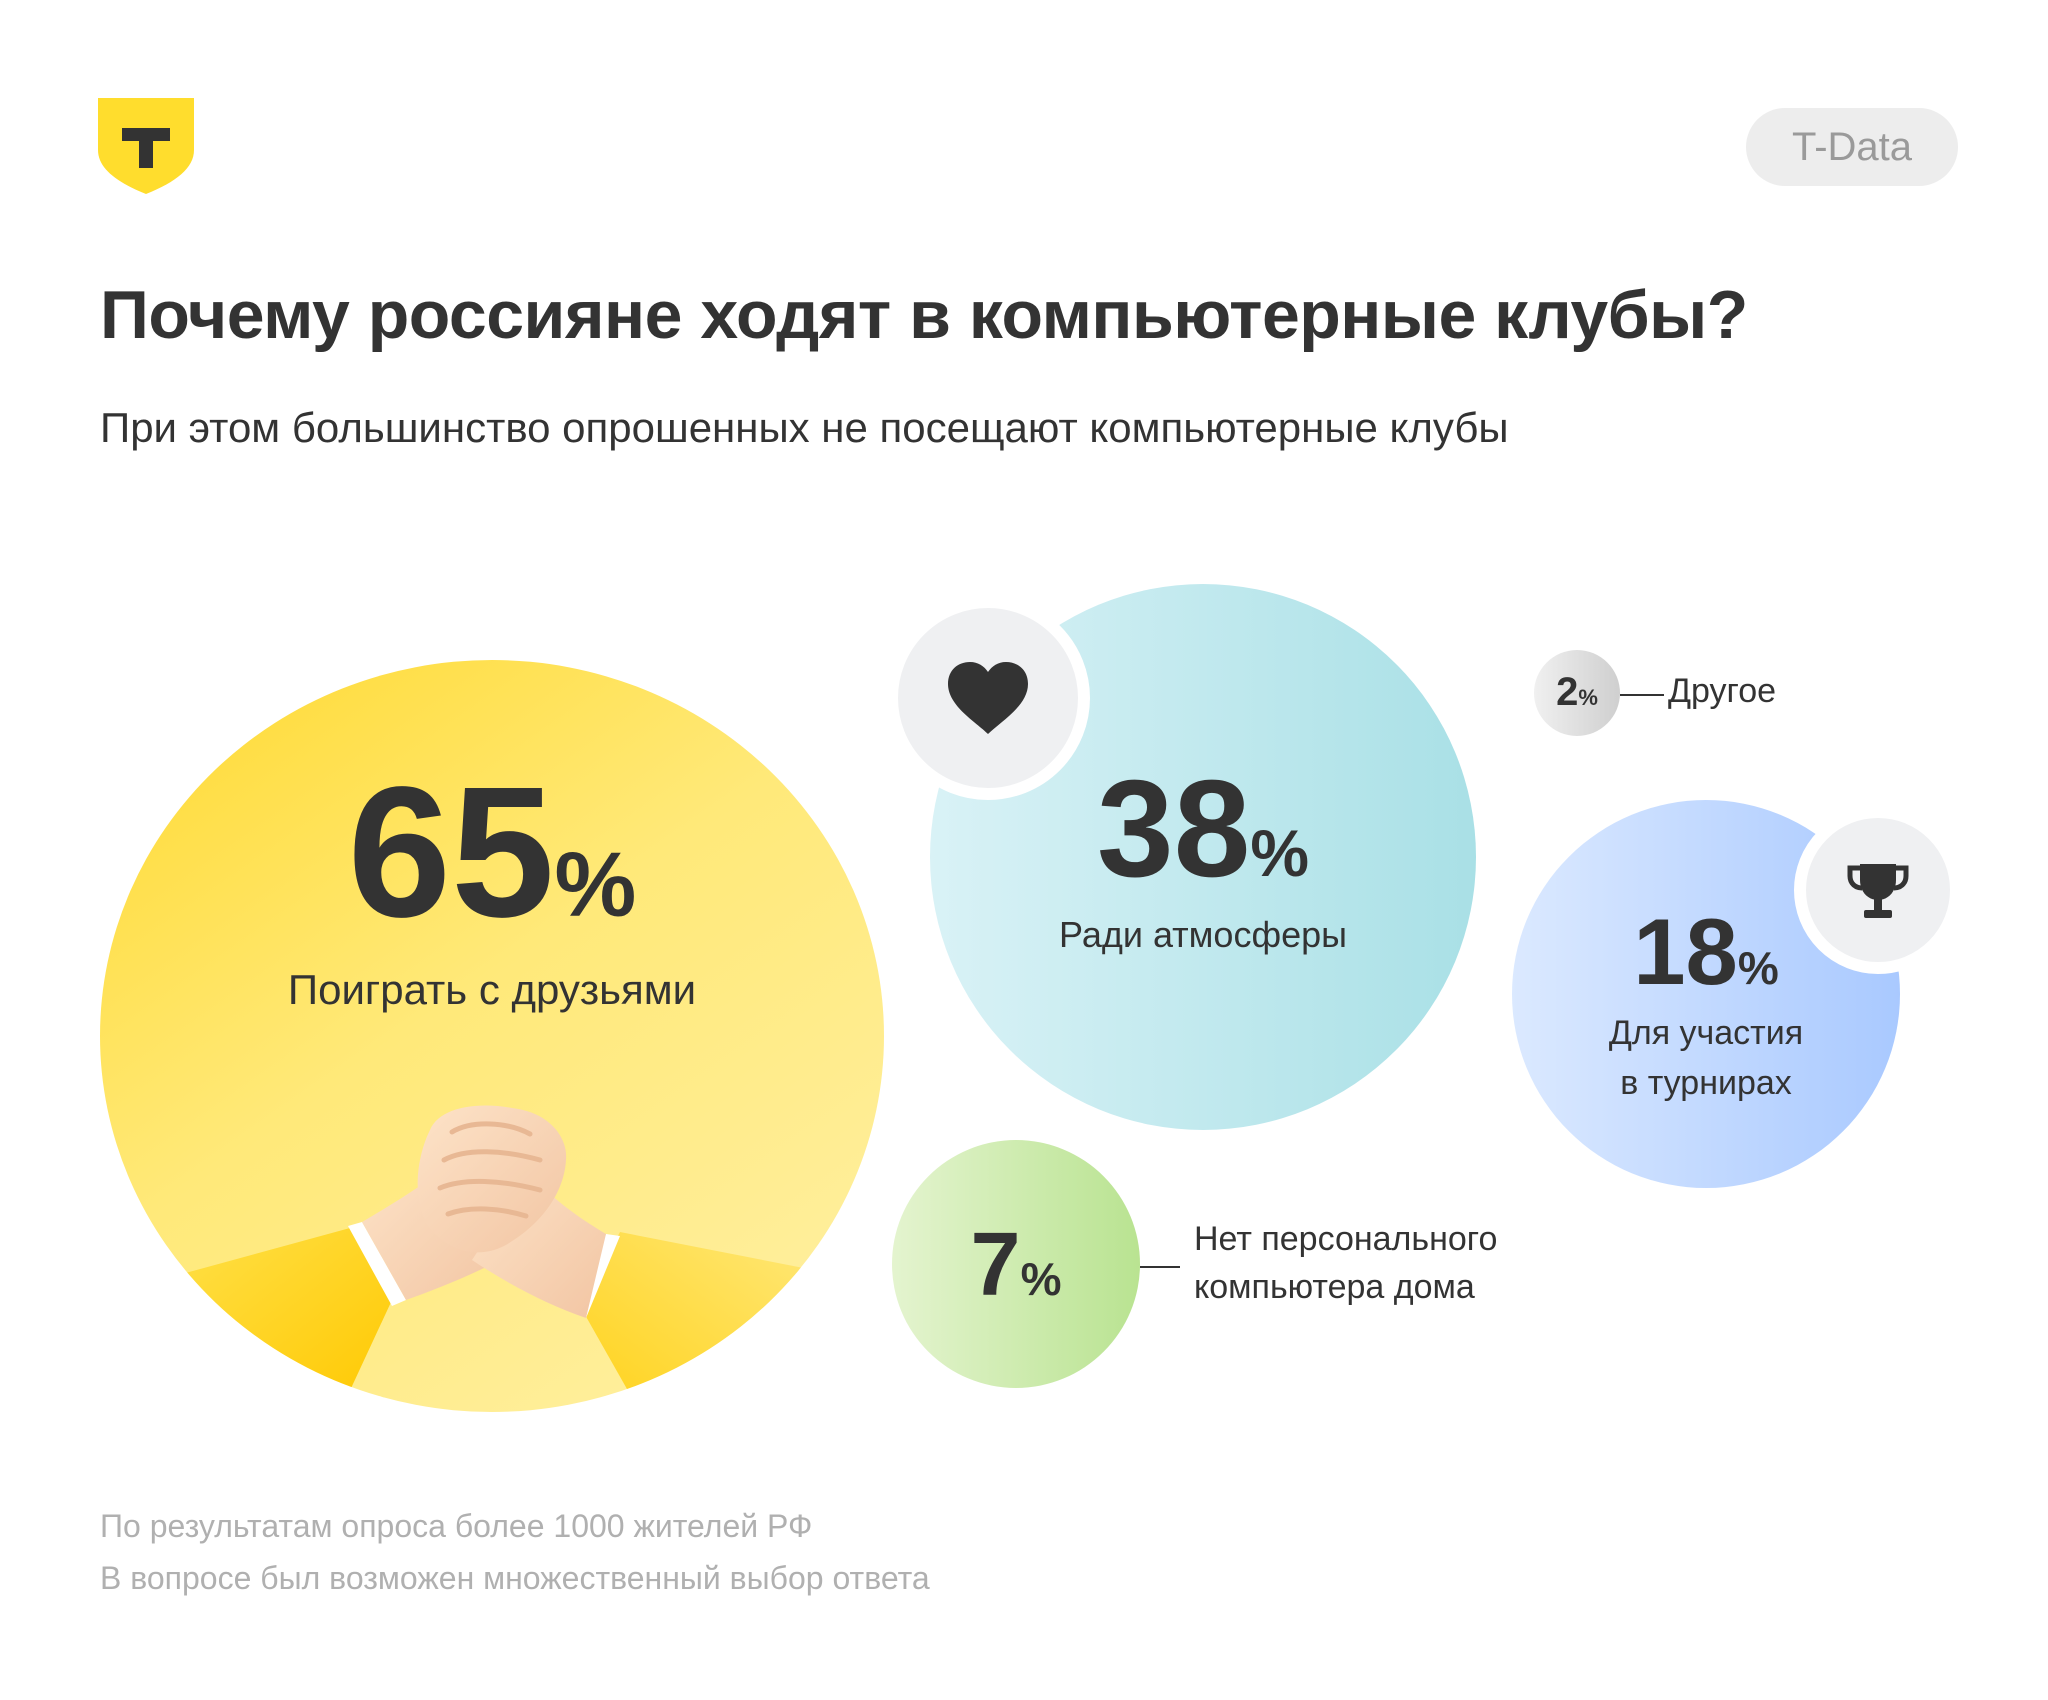  What do you see at coordinates (1346, 1239) in the screenshot?
I see `label-no-pc-line1: Нет персонального` at bounding box center [1346, 1239].